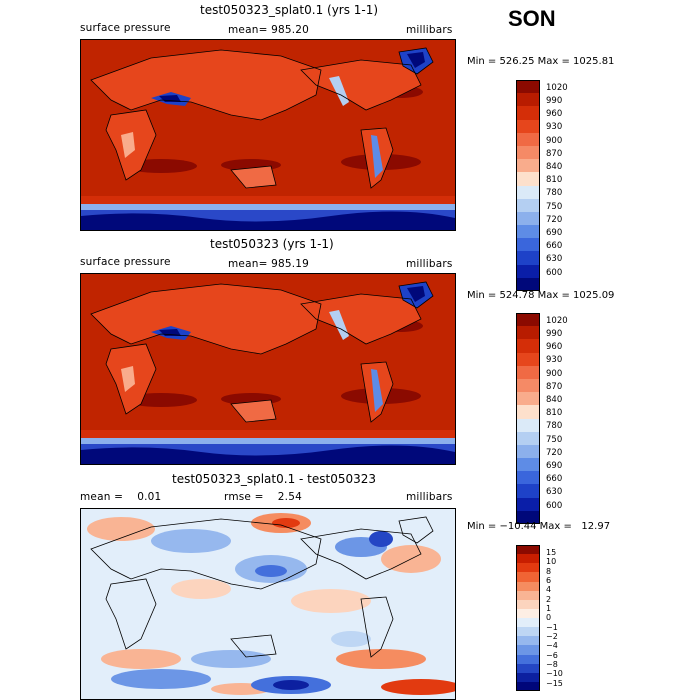  I want to click on panel-1-units-label: millibars, so click(429, 30).